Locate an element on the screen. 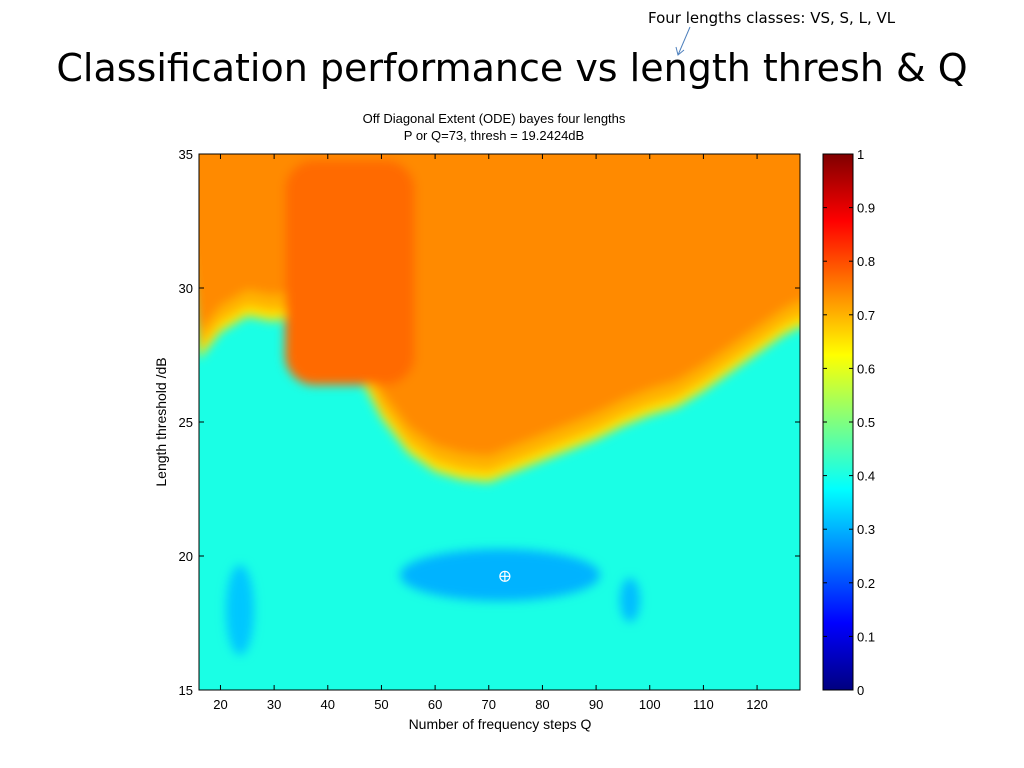 Image resolution: width=1024 pixels, height=768 pixels. y-tick-label: 35 is located at coordinates (186, 154).